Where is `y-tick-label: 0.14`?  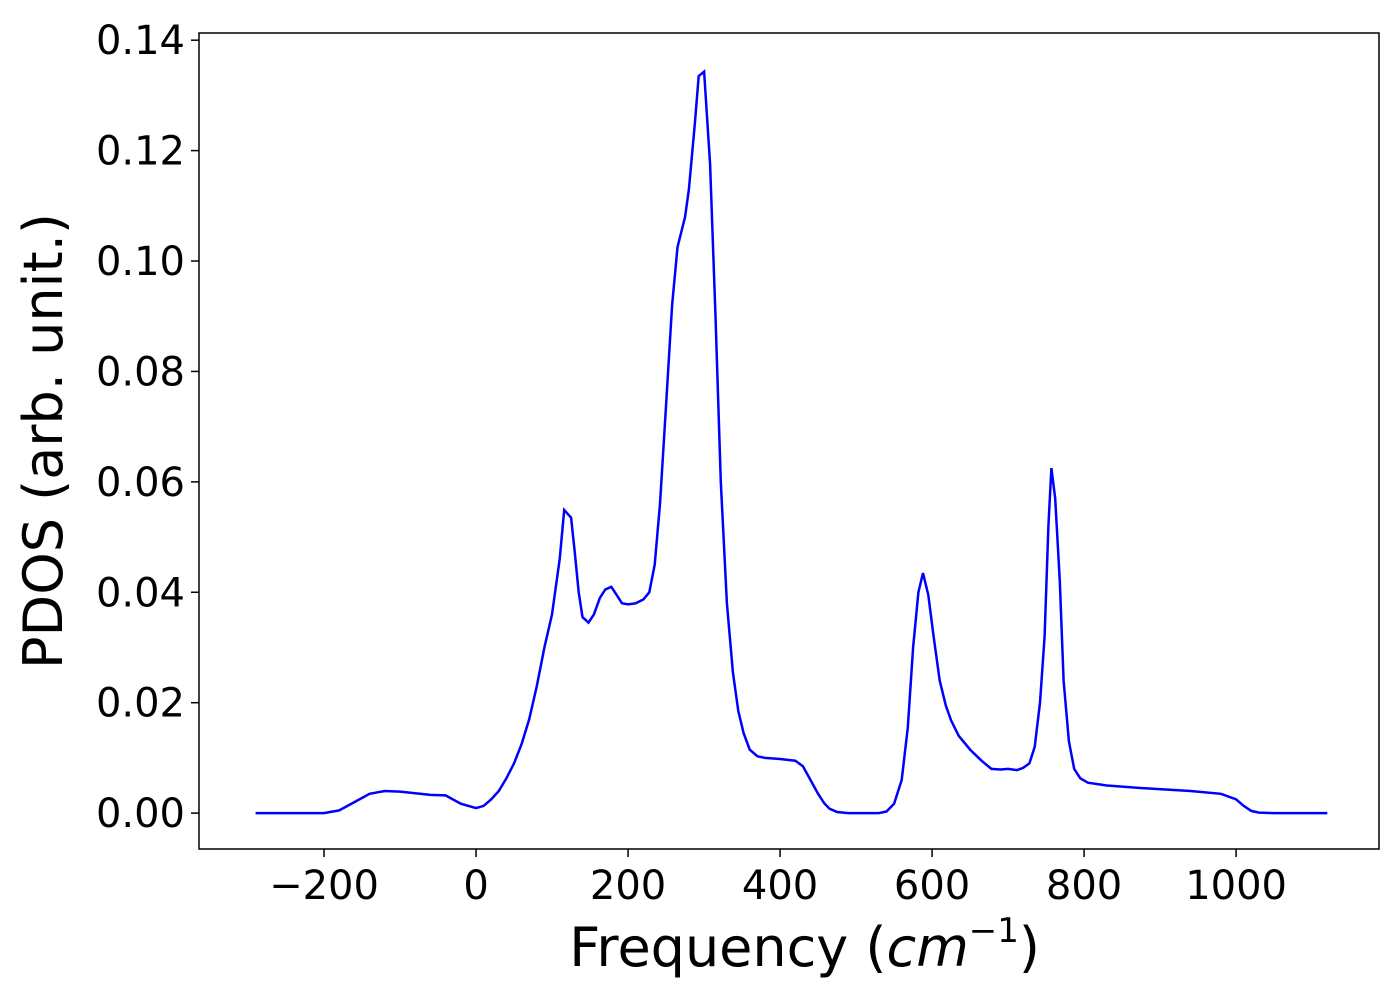 y-tick-label: 0.14 is located at coordinates (140, 41).